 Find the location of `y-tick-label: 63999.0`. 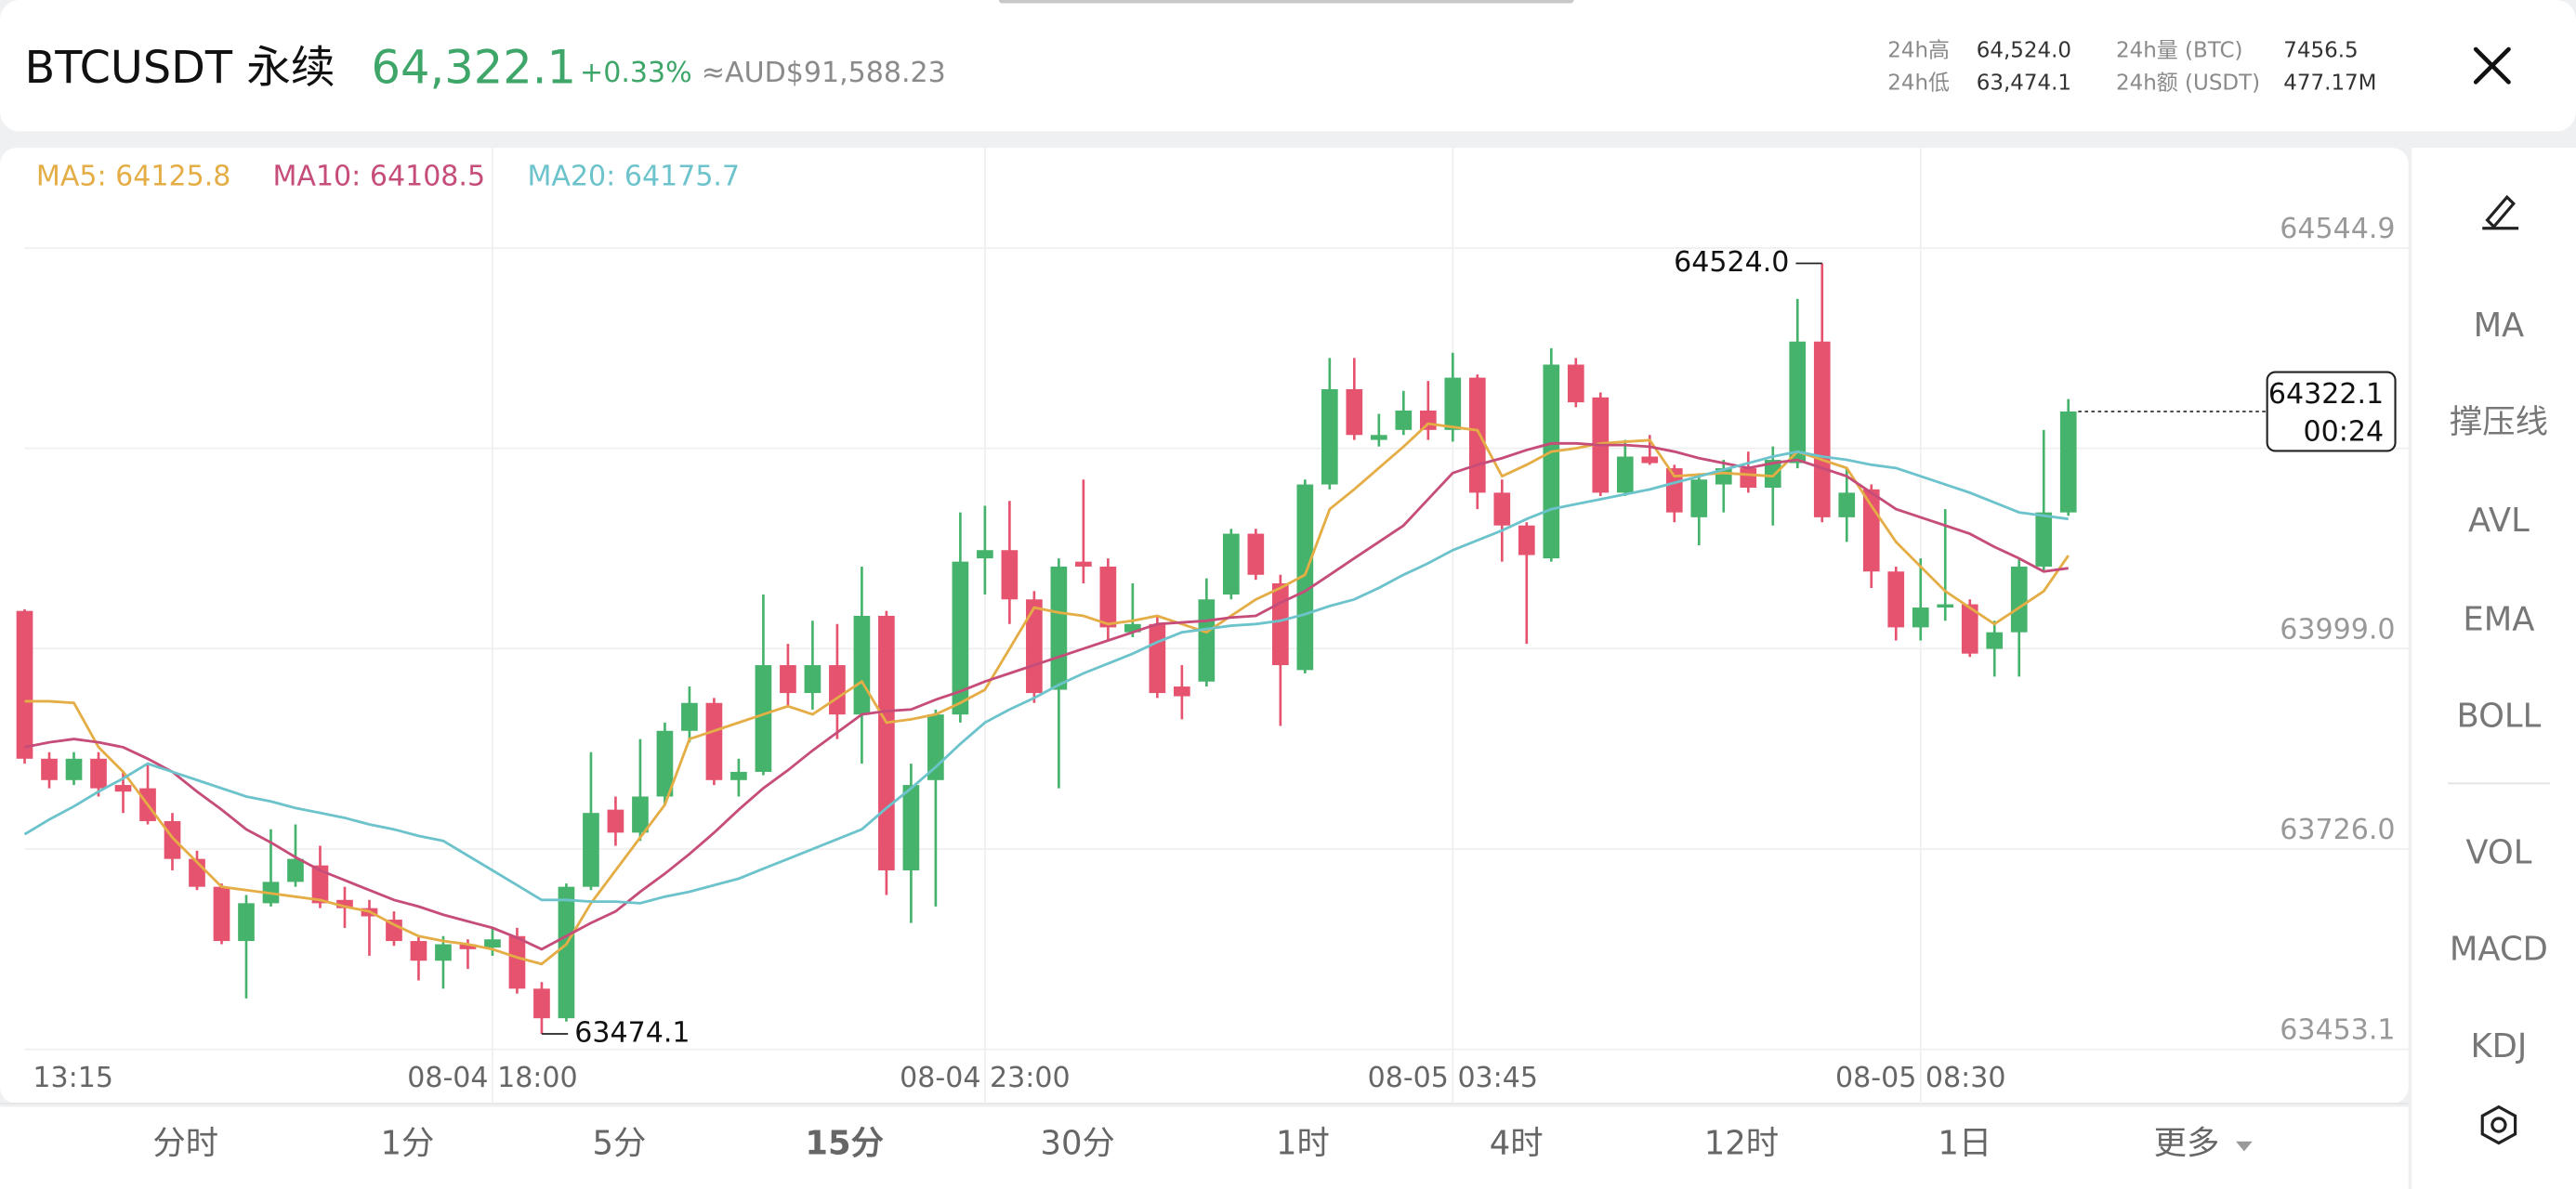

y-tick-label: 63999.0 is located at coordinates (2337, 630).